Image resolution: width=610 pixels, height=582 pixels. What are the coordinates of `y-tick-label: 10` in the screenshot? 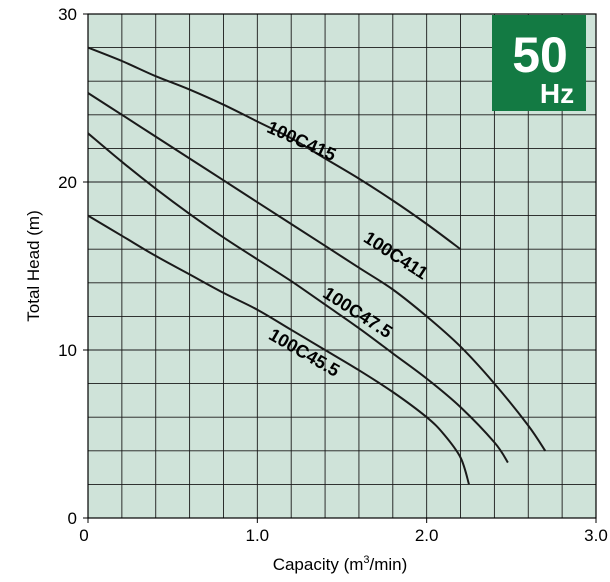 It's located at (67, 350).